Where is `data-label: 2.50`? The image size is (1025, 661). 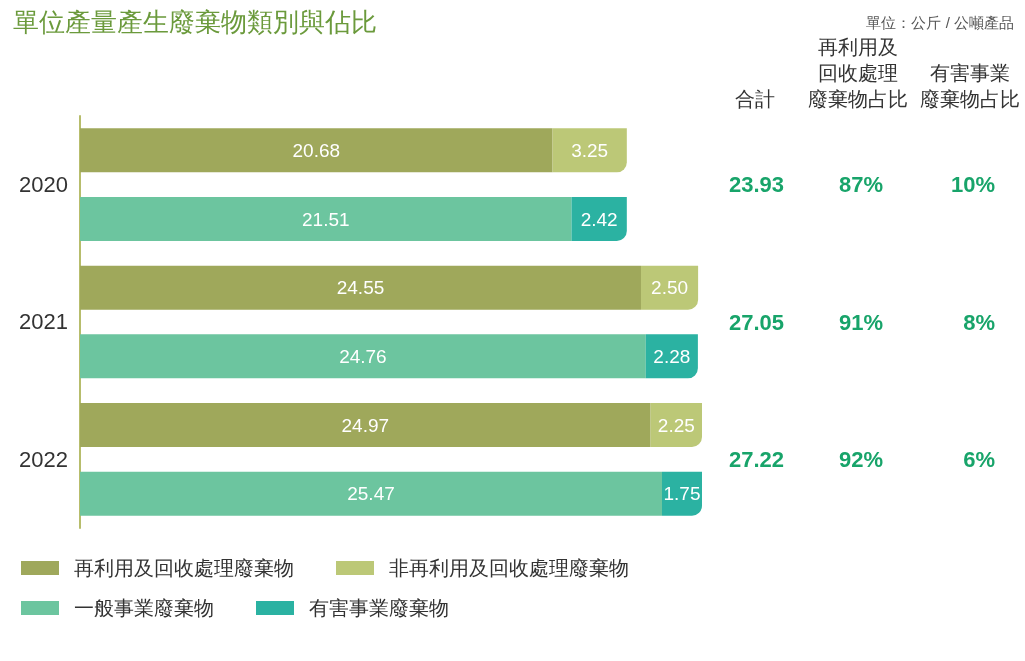
data-label: 2.50 is located at coordinates (670, 288).